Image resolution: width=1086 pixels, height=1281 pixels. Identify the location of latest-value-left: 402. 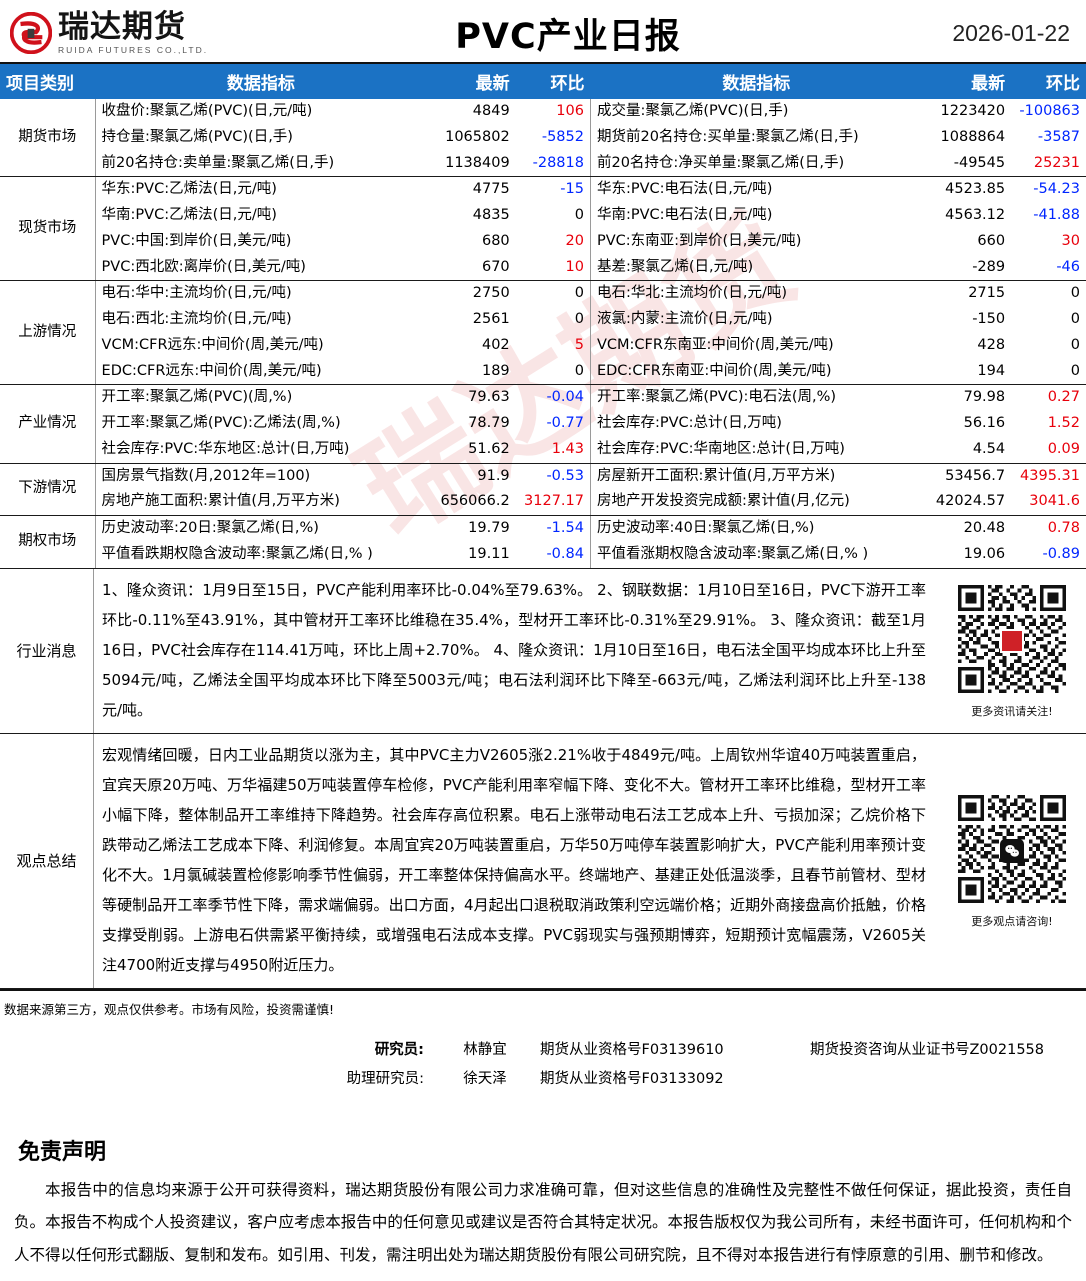
(471, 346).